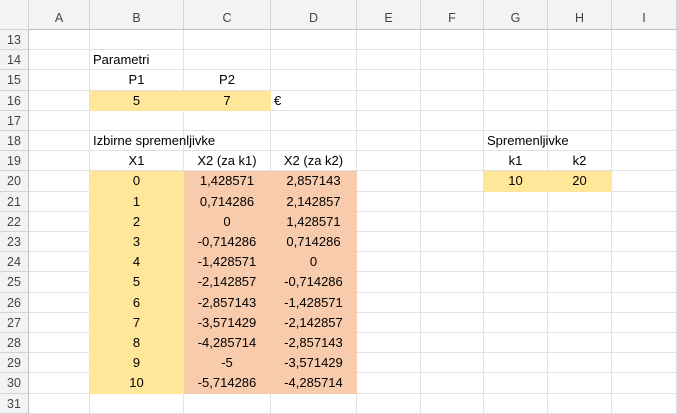  Describe the element at coordinates (389, 60) in the screenshot. I see `cell-e14` at that location.